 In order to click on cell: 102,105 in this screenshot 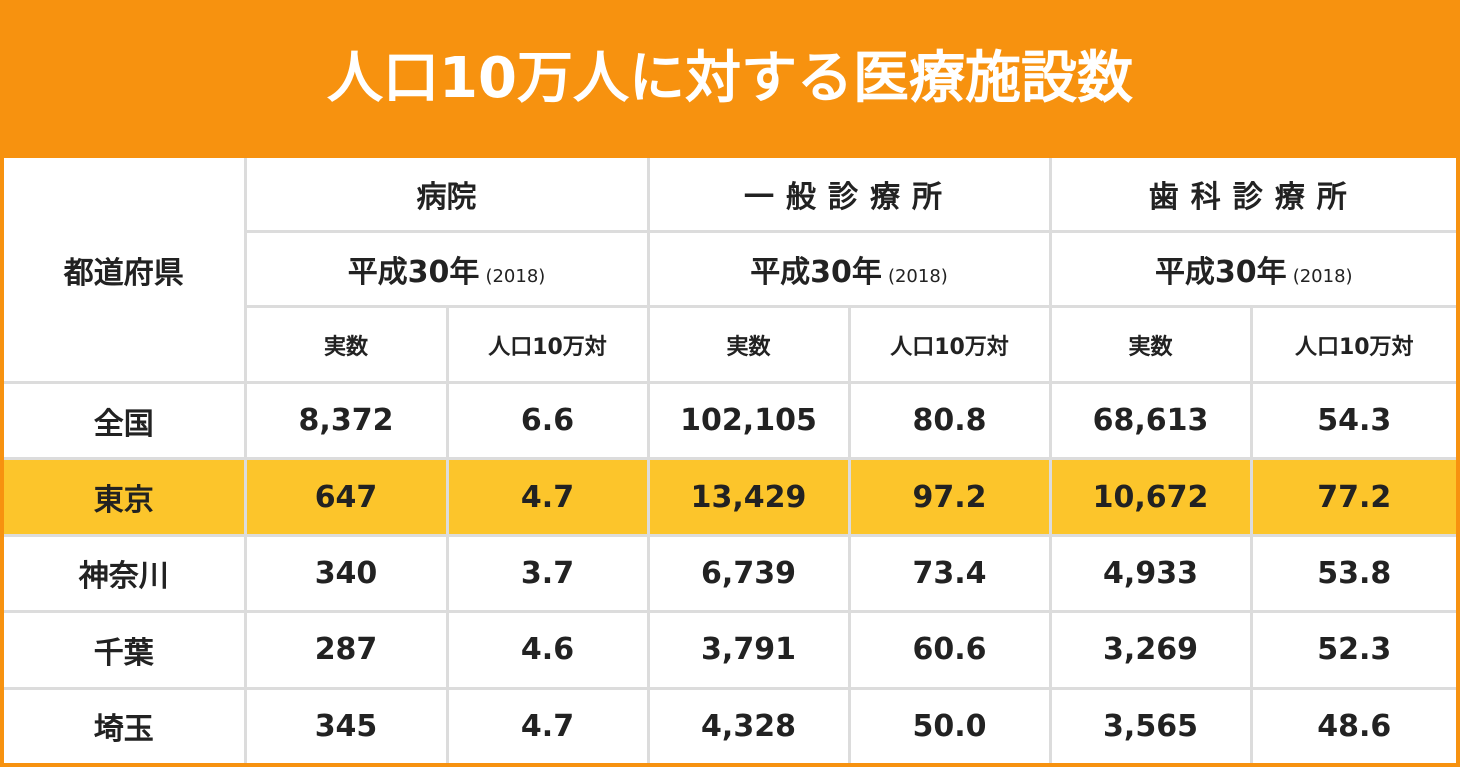, I will do `click(748, 420)`.